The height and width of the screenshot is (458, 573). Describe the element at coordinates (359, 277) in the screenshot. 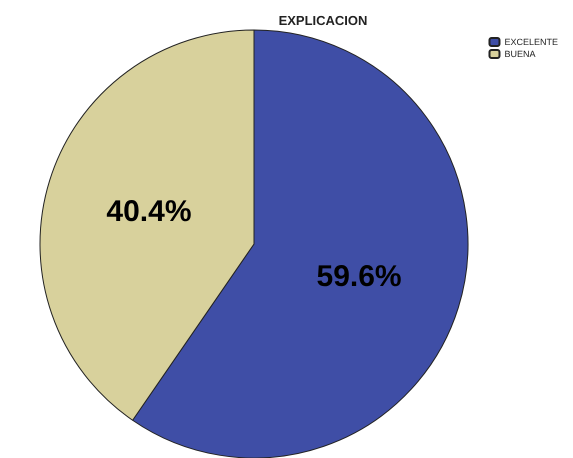

I see `data-label: 59.6%` at that location.